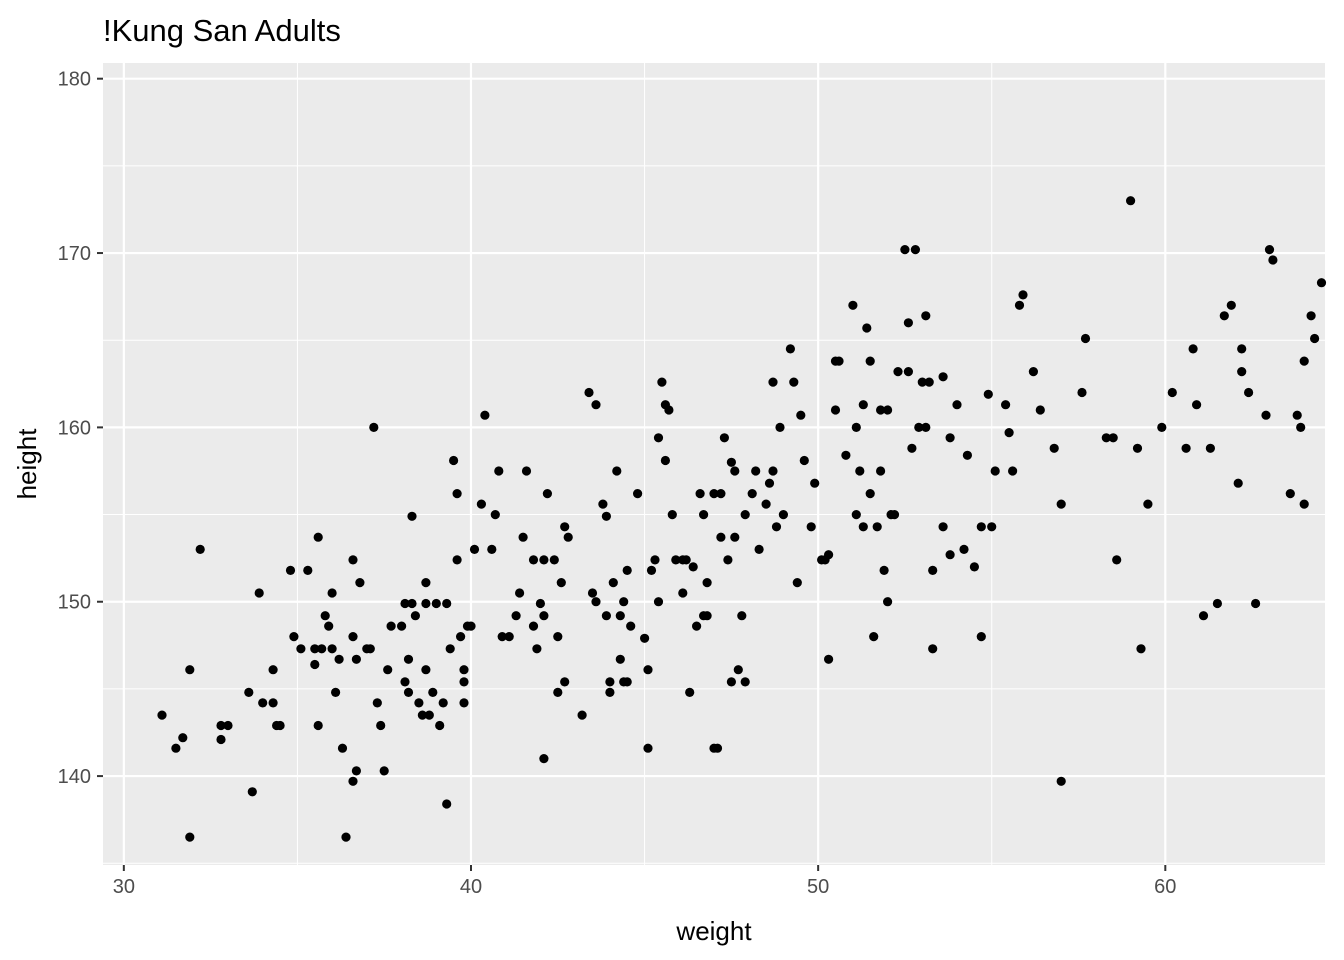 Image resolution: width=1344 pixels, height=960 pixels. I want to click on y-axis-title: height, so click(27, 464).